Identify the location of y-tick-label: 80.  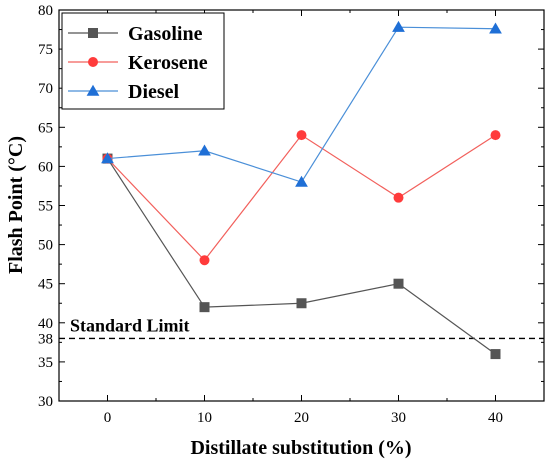
(45, 11).